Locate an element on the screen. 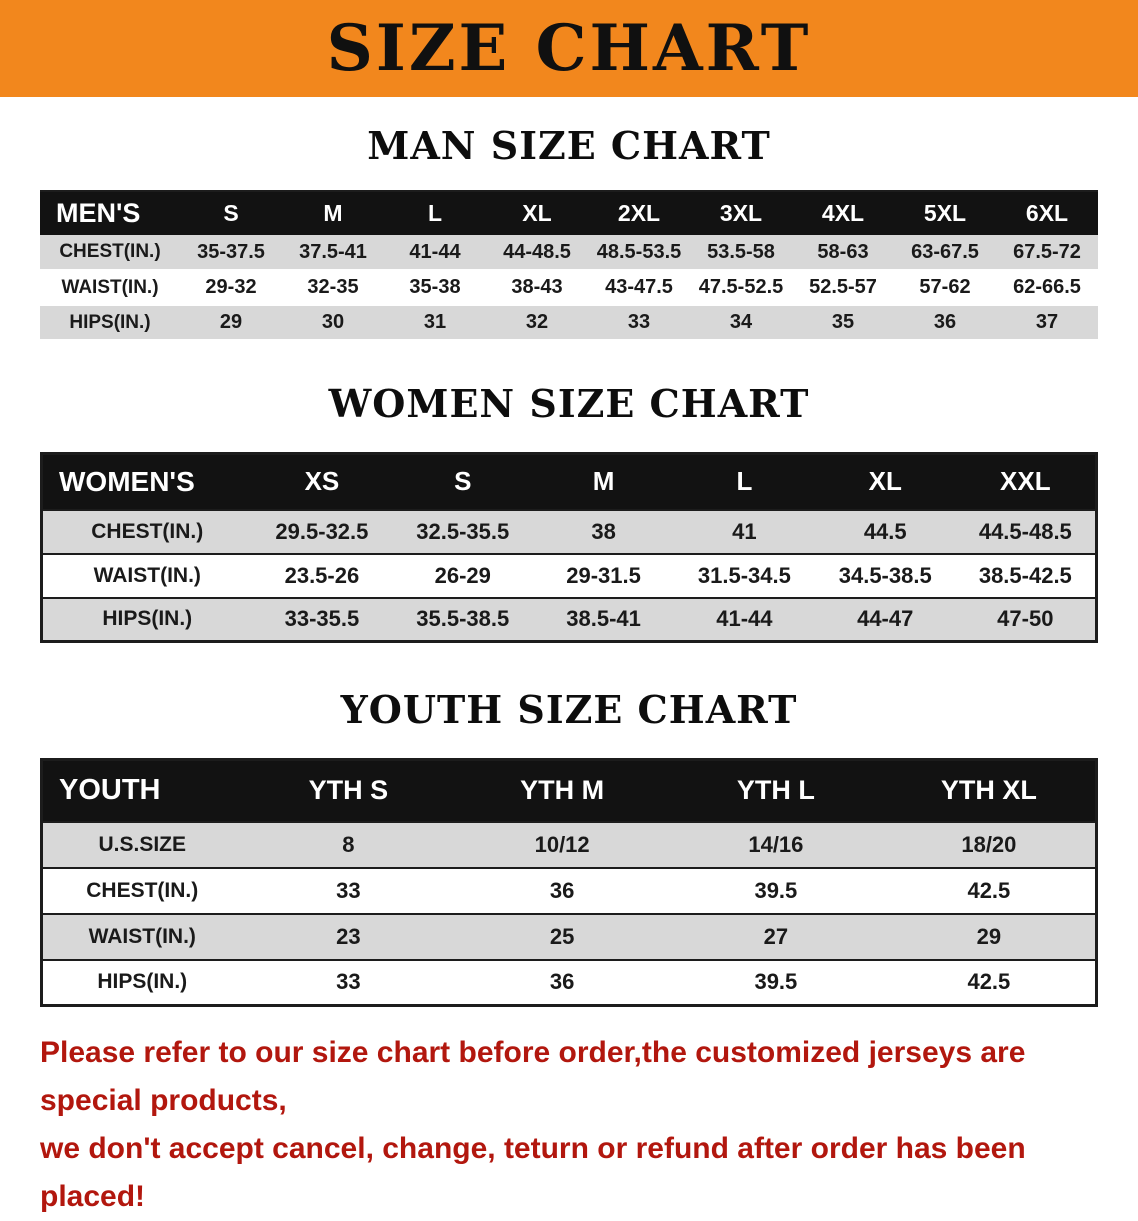 This screenshot has height=1221, width=1138. table-row: HIPS(IN.) 33 36 39.5 42.5 is located at coordinates (569, 982).